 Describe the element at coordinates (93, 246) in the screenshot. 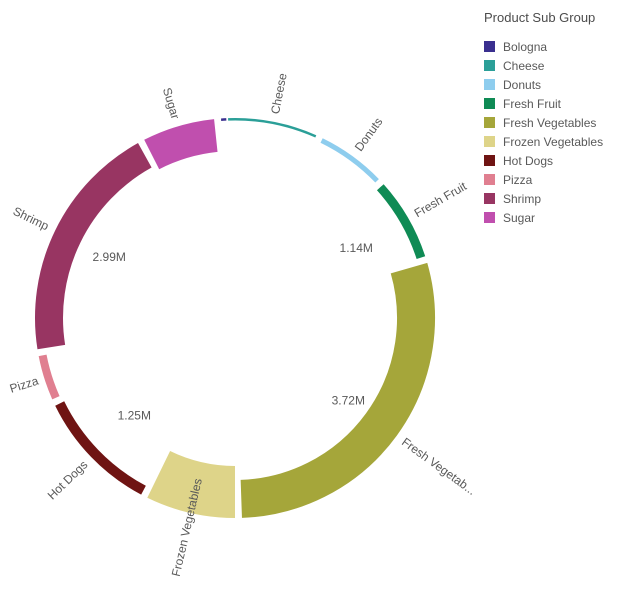

I see `pie-segment-shrimp` at that location.